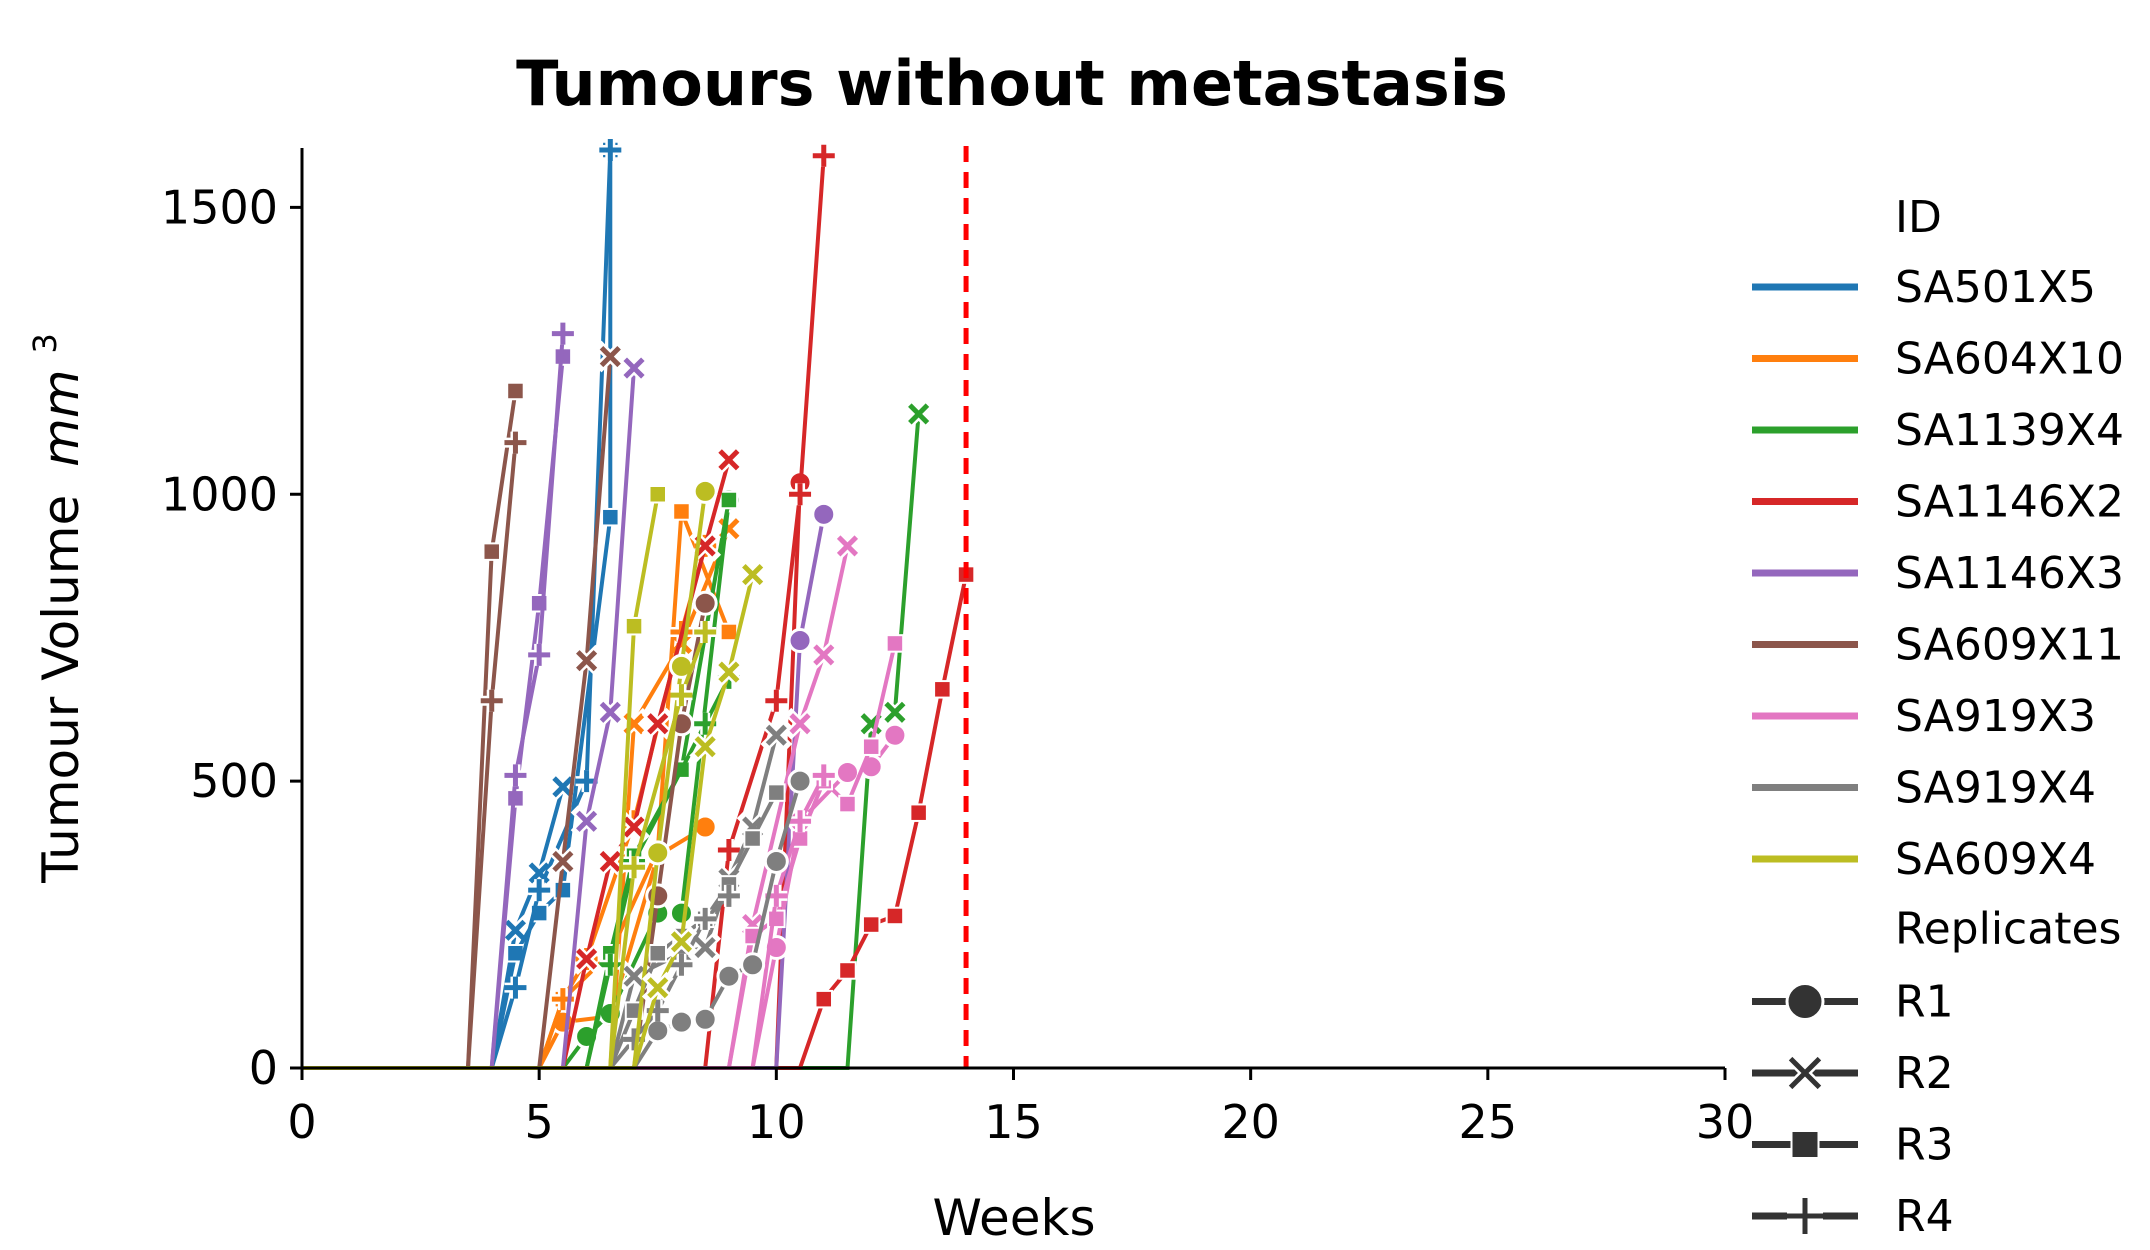  What do you see at coordinates (2009, 430) in the screenshot?
I see `legend-label: SA1139X4` at bounding box center [2009, 430].